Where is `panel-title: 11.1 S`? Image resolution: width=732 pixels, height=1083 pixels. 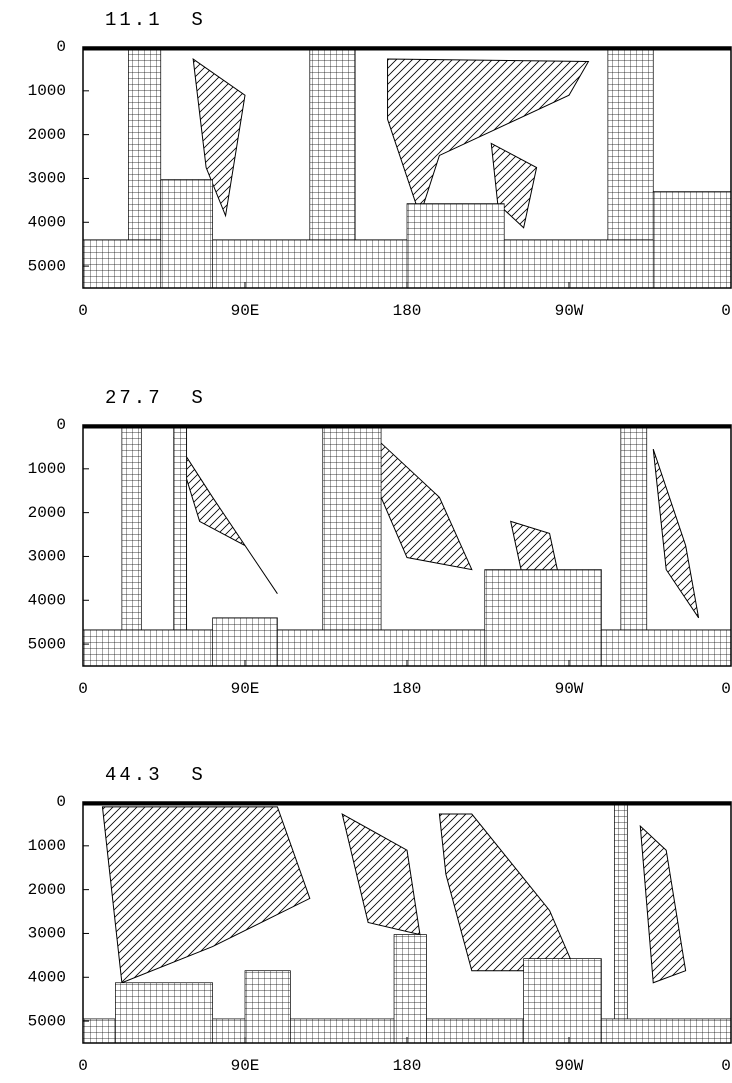
panel-title: 11.1 S is located at coordinates (155, 20).